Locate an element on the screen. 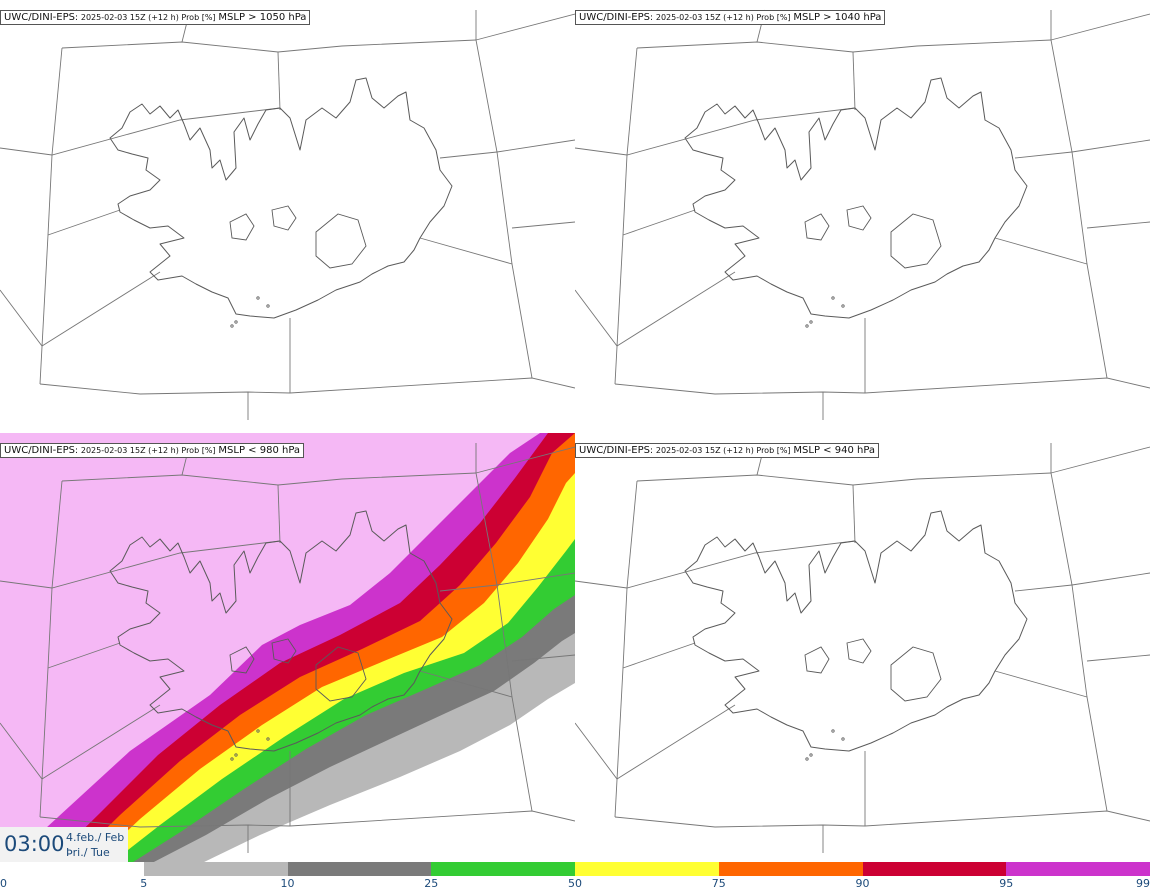  colorbar-tick-label: 95 is located at coordinates (1006, 883).